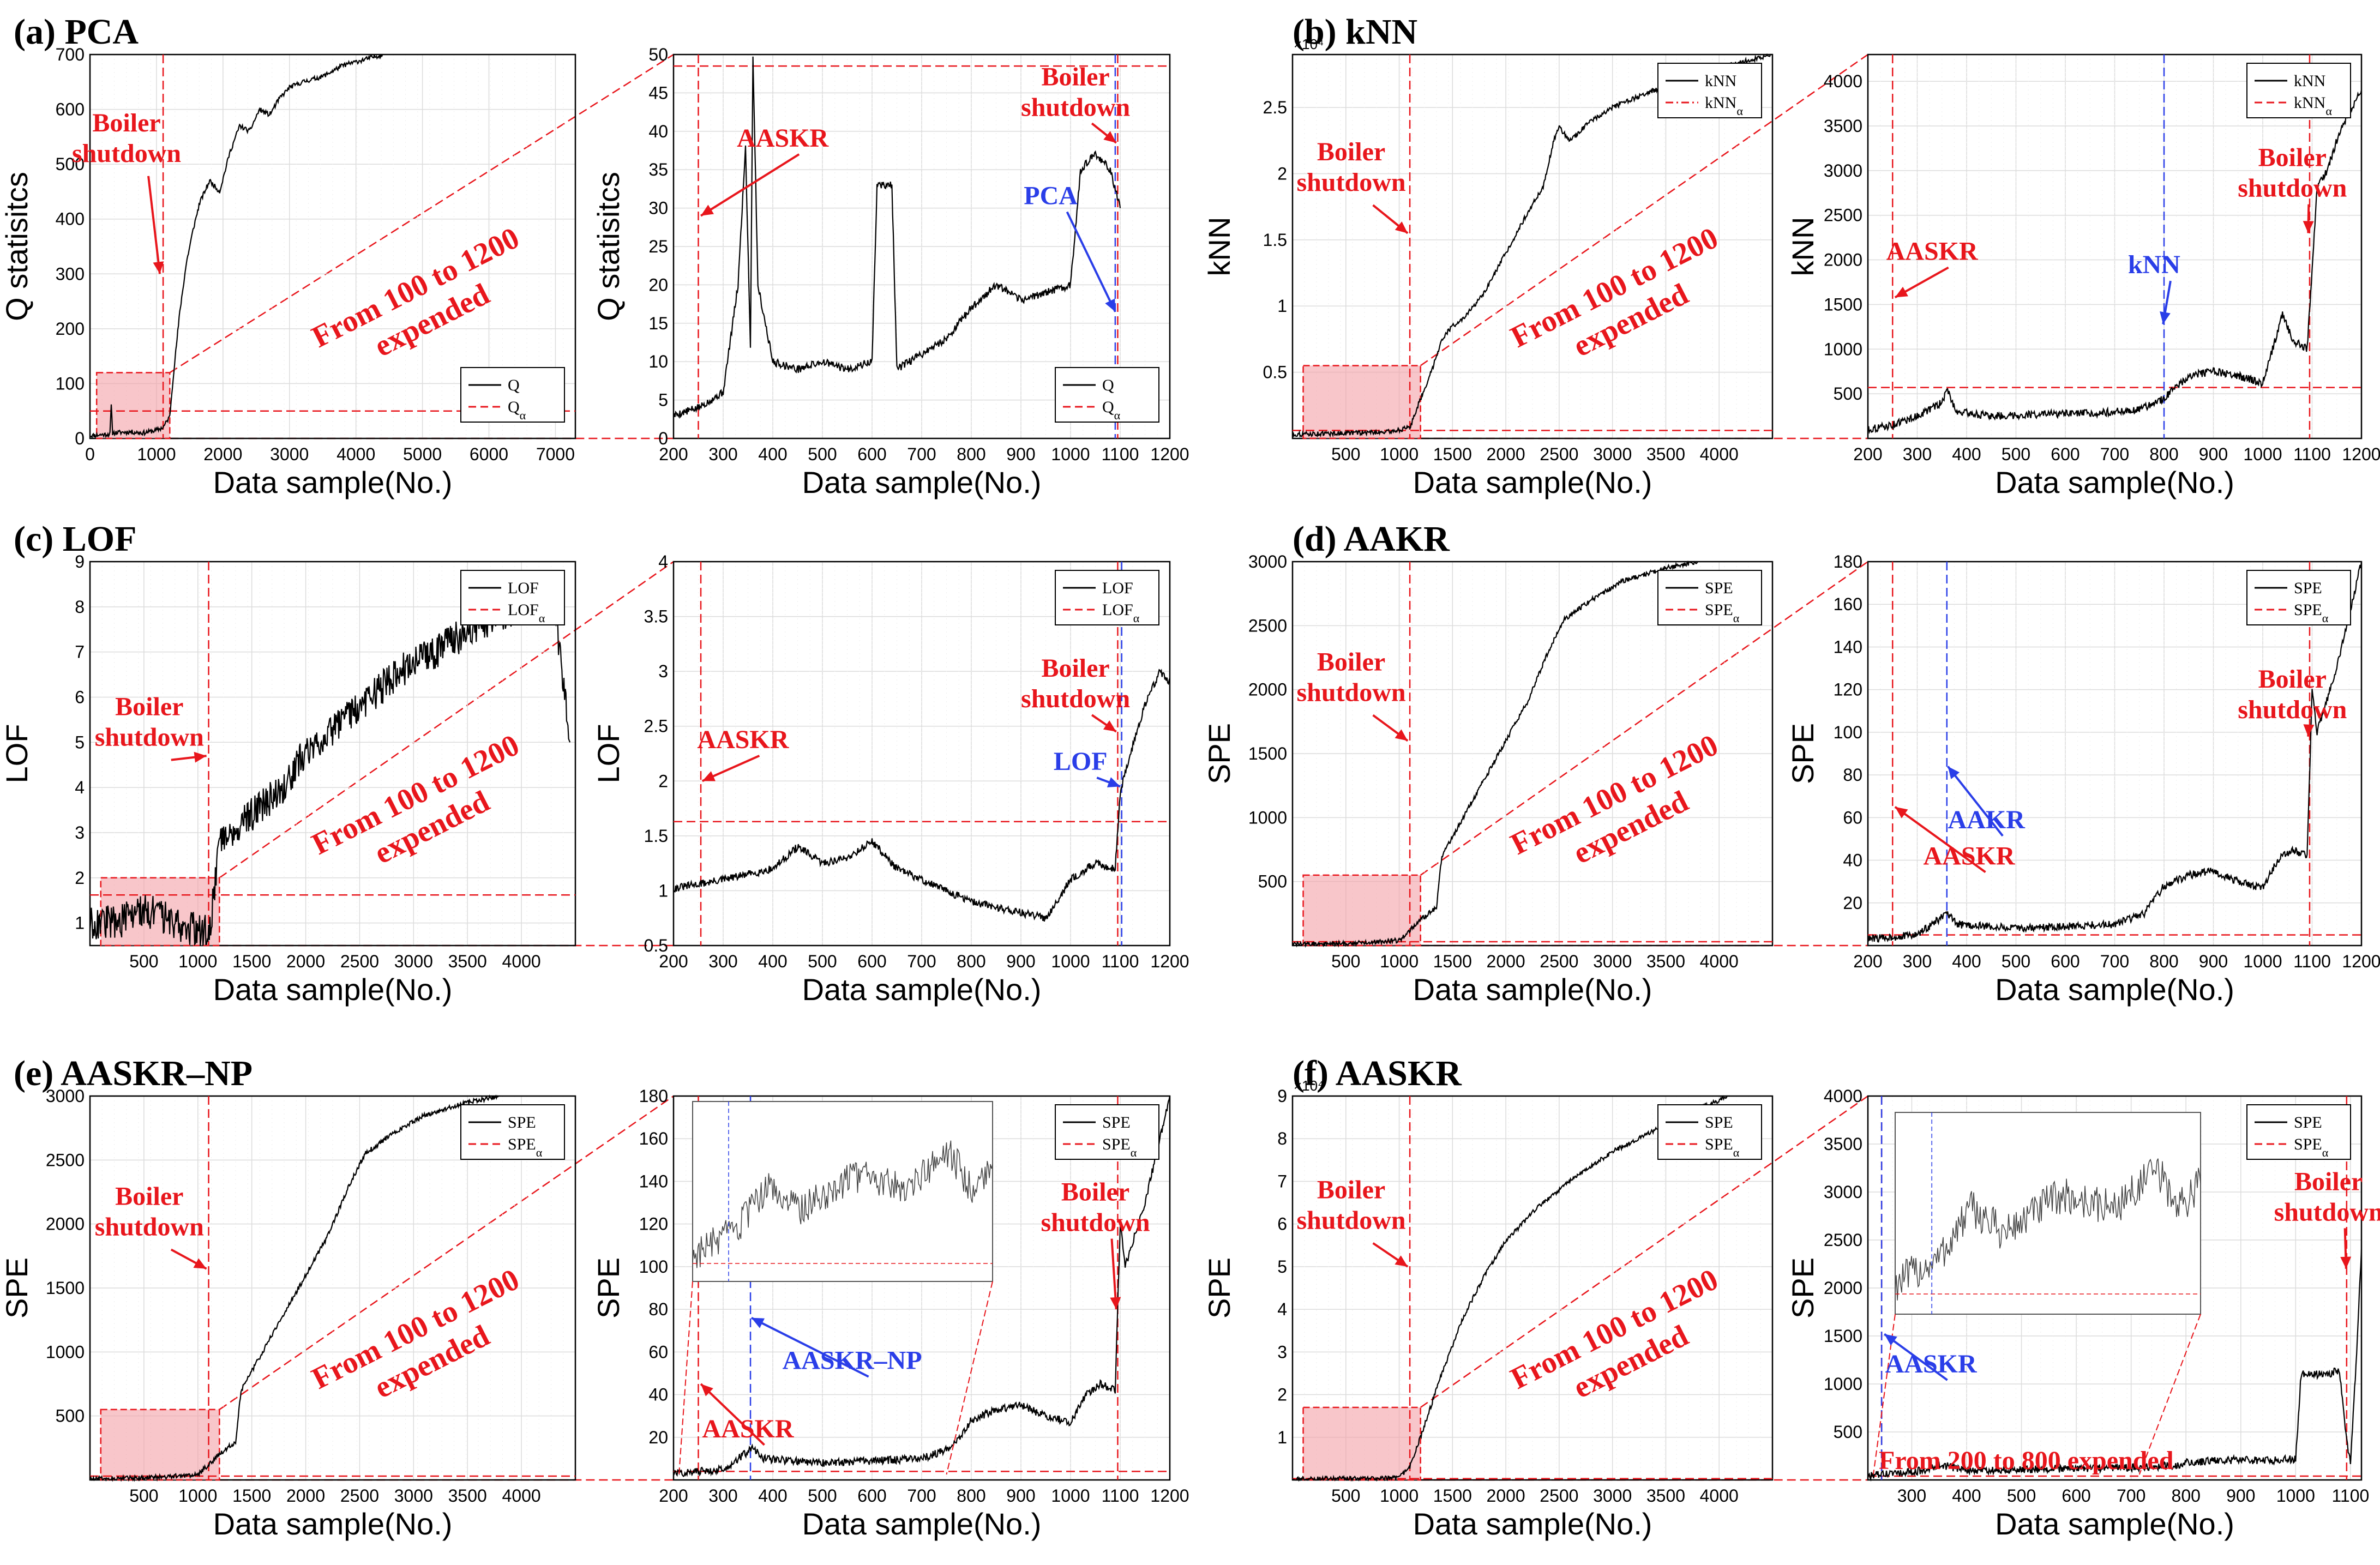 The height and width of the screenshot is (1565, 2380). I want to click on y-tick-label: 3500, so click(1843, 126).